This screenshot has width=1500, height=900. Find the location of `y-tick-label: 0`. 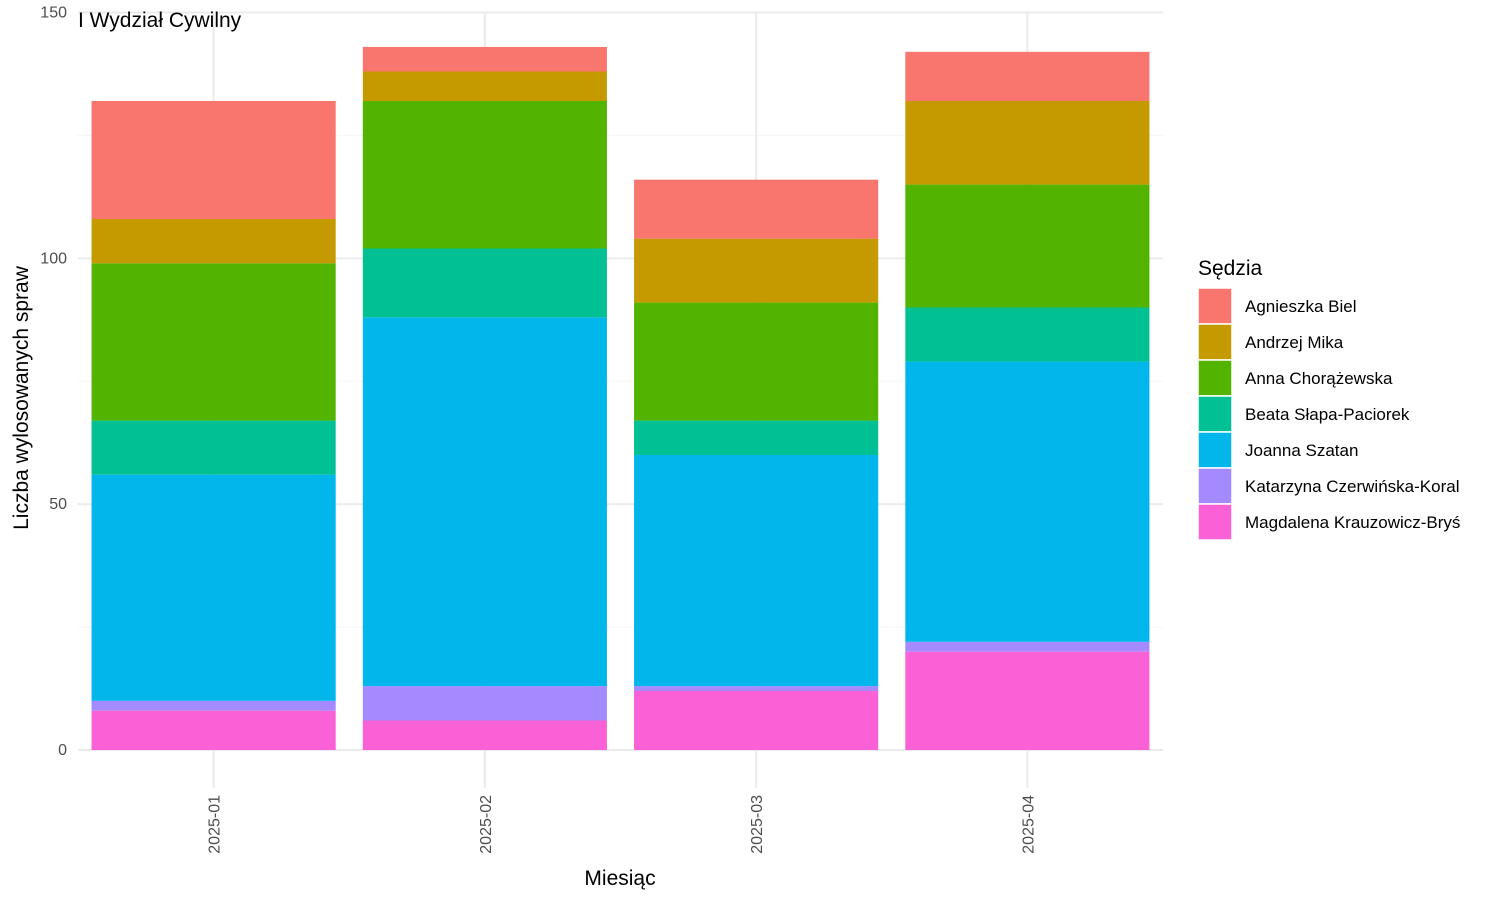

y-tick-label: 0 is located at coordinates (62, 750).